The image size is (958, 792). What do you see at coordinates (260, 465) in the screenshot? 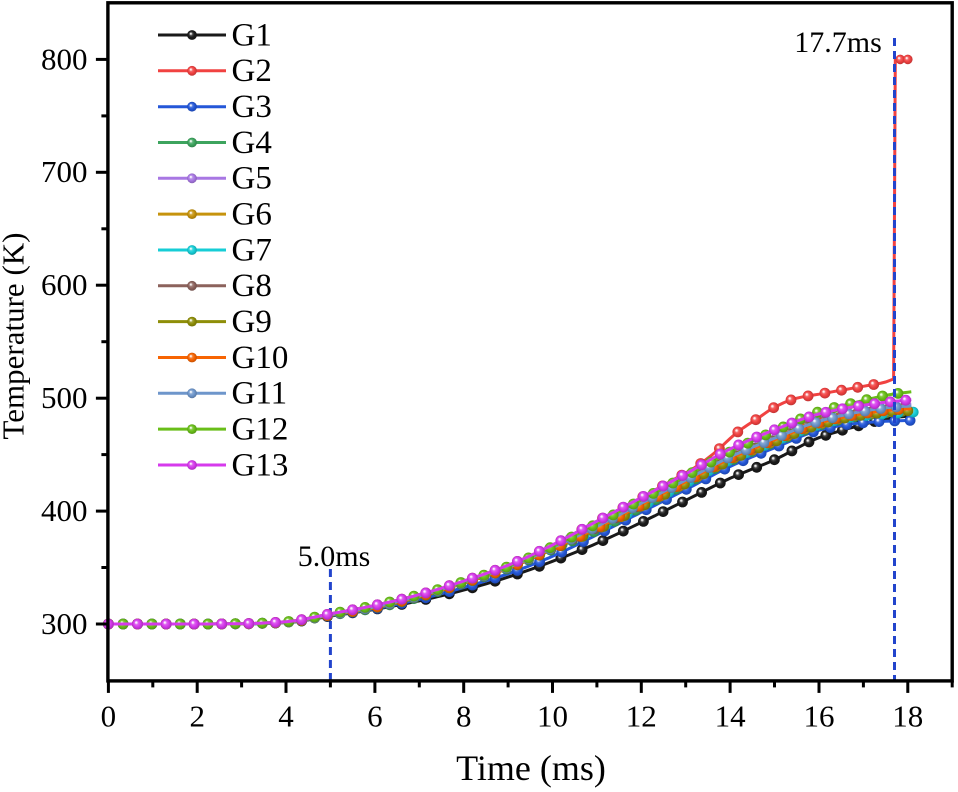
I see `svg-text: G13` at bounding box center [260, 465].